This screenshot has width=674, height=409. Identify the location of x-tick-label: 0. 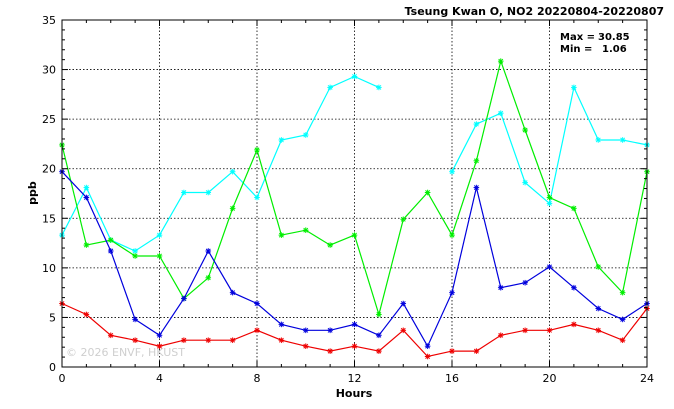
(62, 378).